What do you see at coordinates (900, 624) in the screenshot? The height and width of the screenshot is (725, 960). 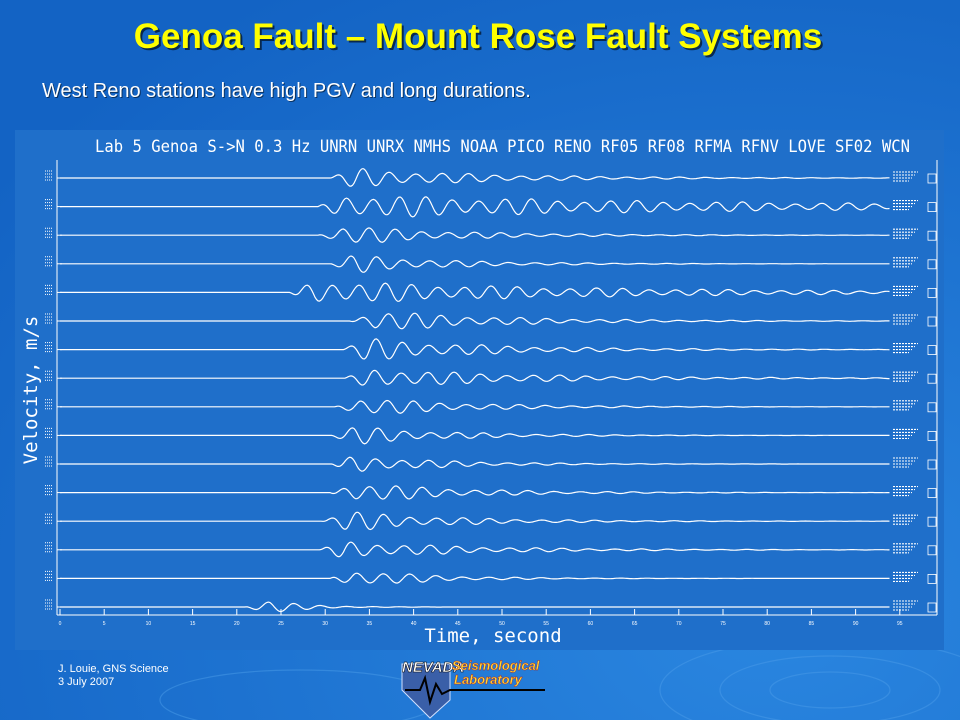 I see `x-tick-label: 95` at bounding box center [900, 624].